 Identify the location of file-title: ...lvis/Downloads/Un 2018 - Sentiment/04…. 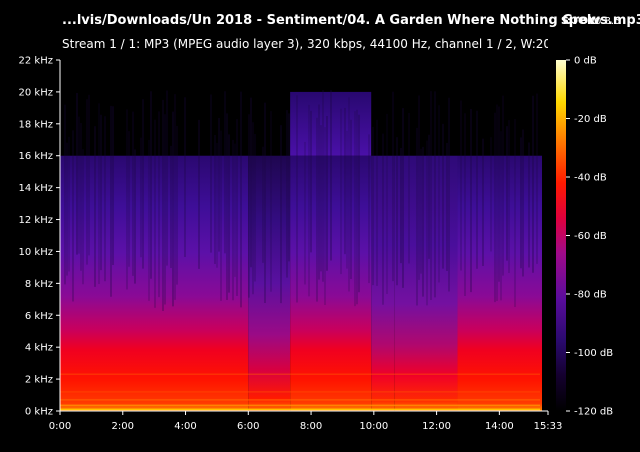
(351, 20).